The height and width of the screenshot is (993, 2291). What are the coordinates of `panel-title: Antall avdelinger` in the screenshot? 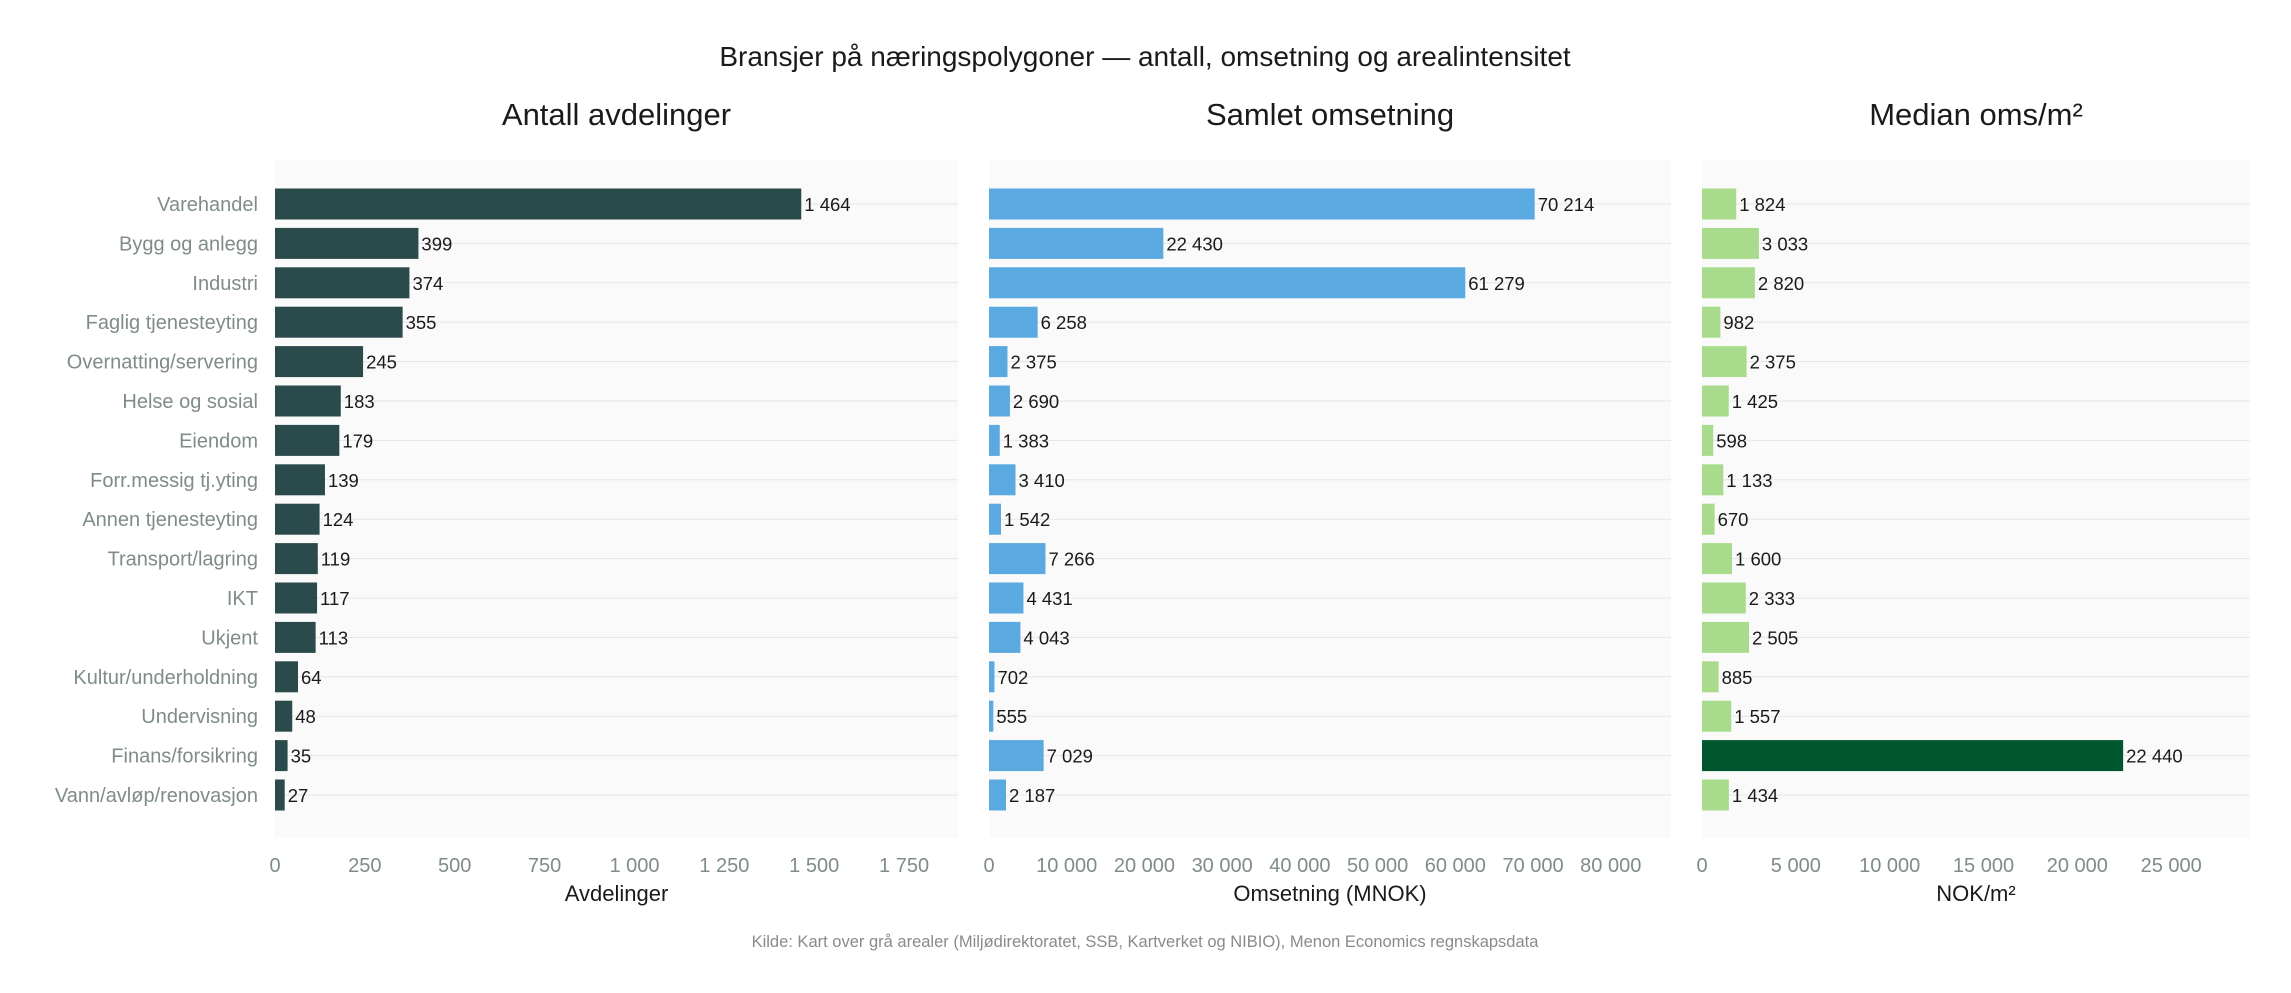 It's located at (616, 114).